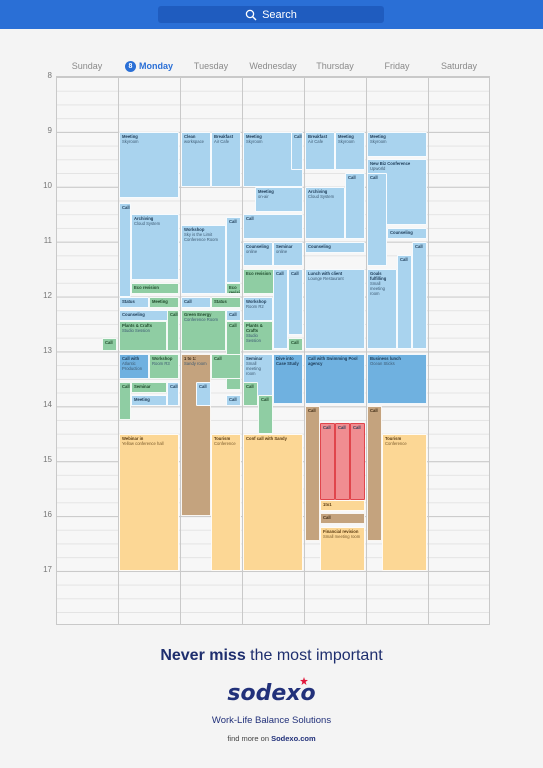 This screenshot has width=543, height=768. What do you see at coordinates (164, 366) in the screenshot?
I see `calendar-event: Workshop Room R3` at bounding box center [164, 366].